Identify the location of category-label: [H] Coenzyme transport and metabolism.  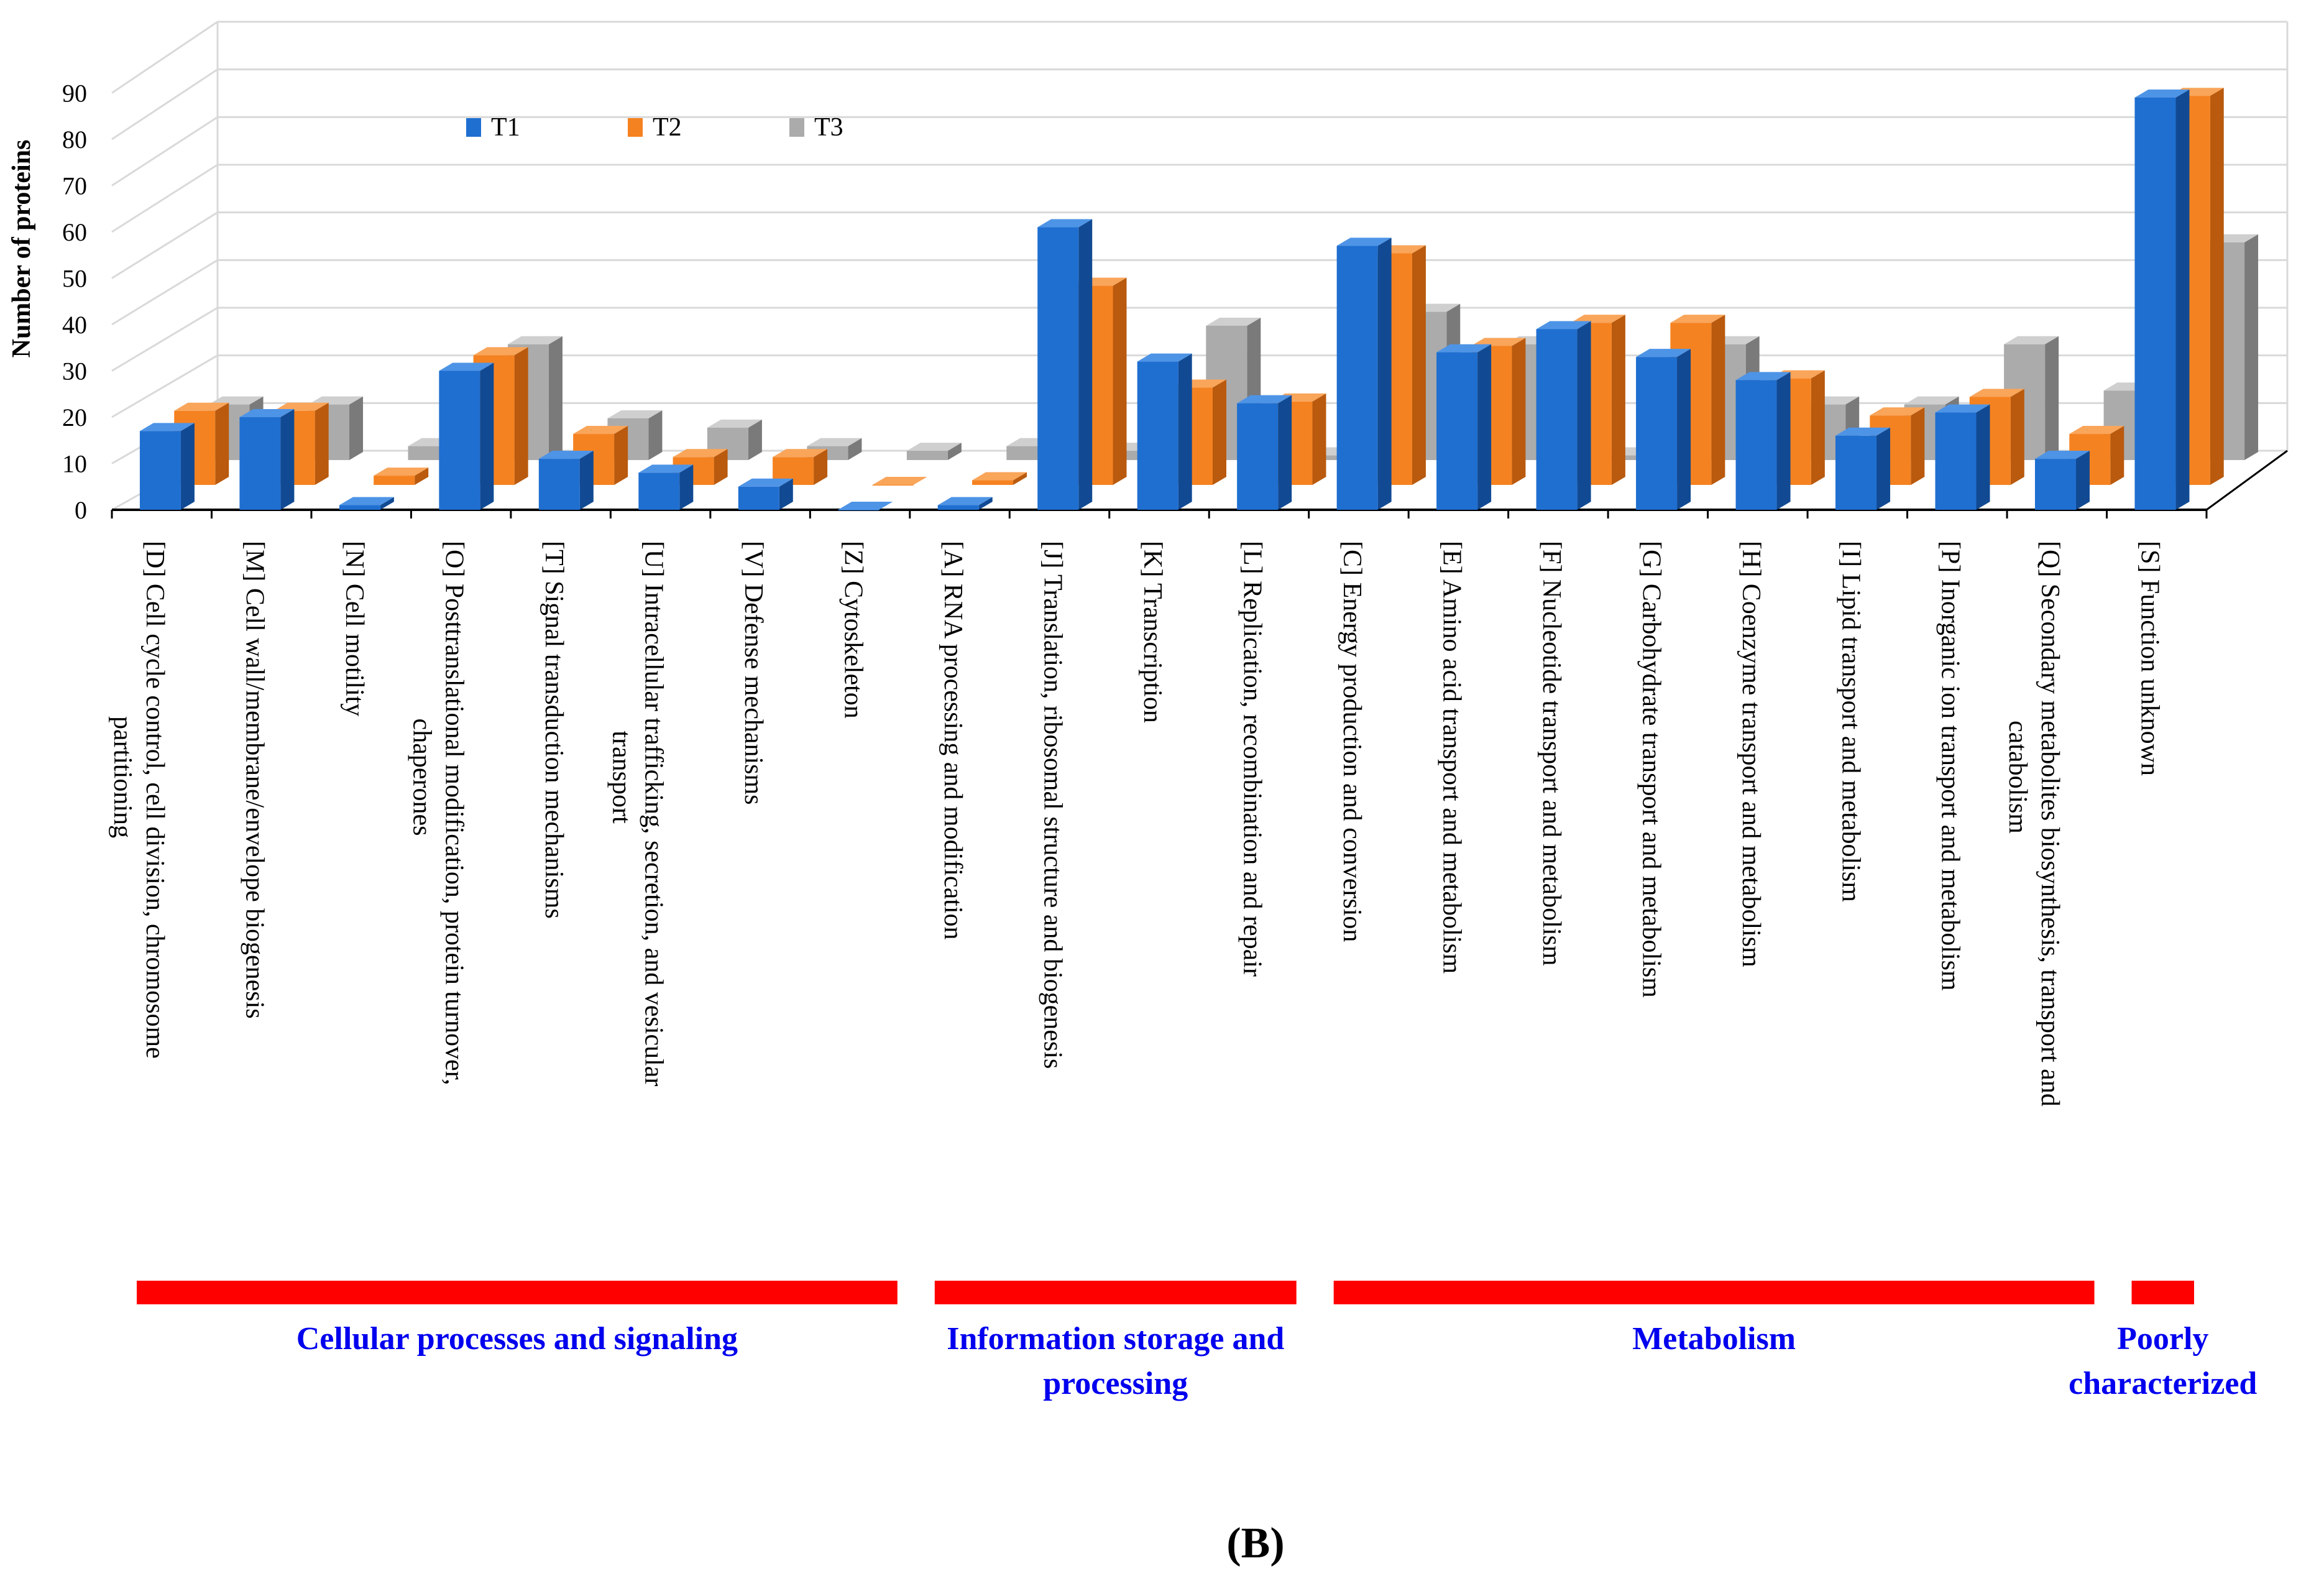
(1751, 754).